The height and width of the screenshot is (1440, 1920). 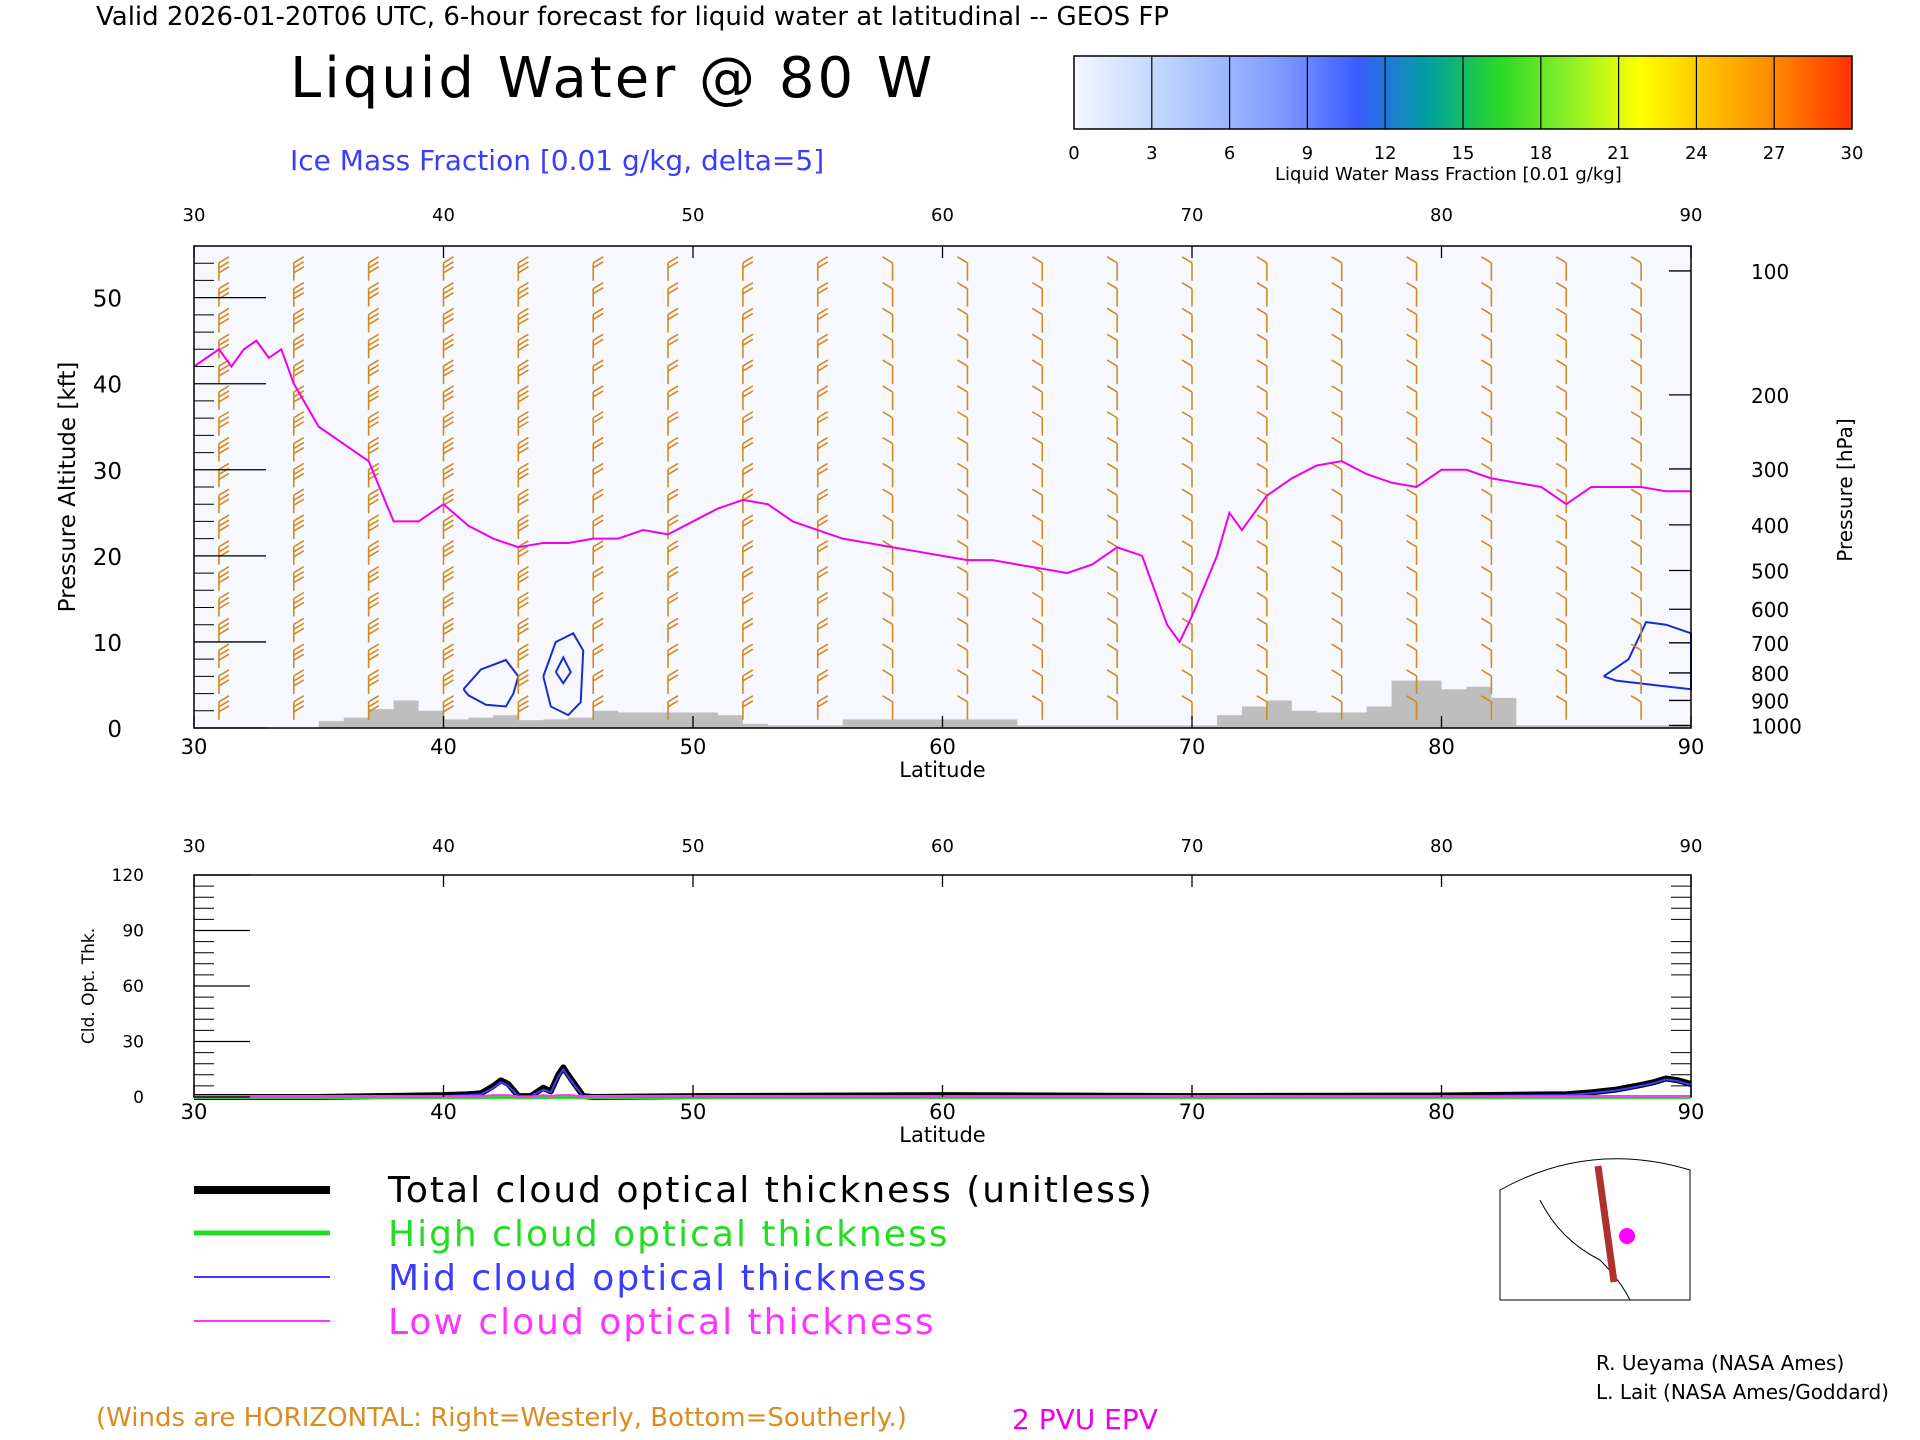 What do you see at coordinates (68, 487) in the screenshot?
I see `y-axis-label: Pressure Altitude [kft]` at bounding box center [68, 487].